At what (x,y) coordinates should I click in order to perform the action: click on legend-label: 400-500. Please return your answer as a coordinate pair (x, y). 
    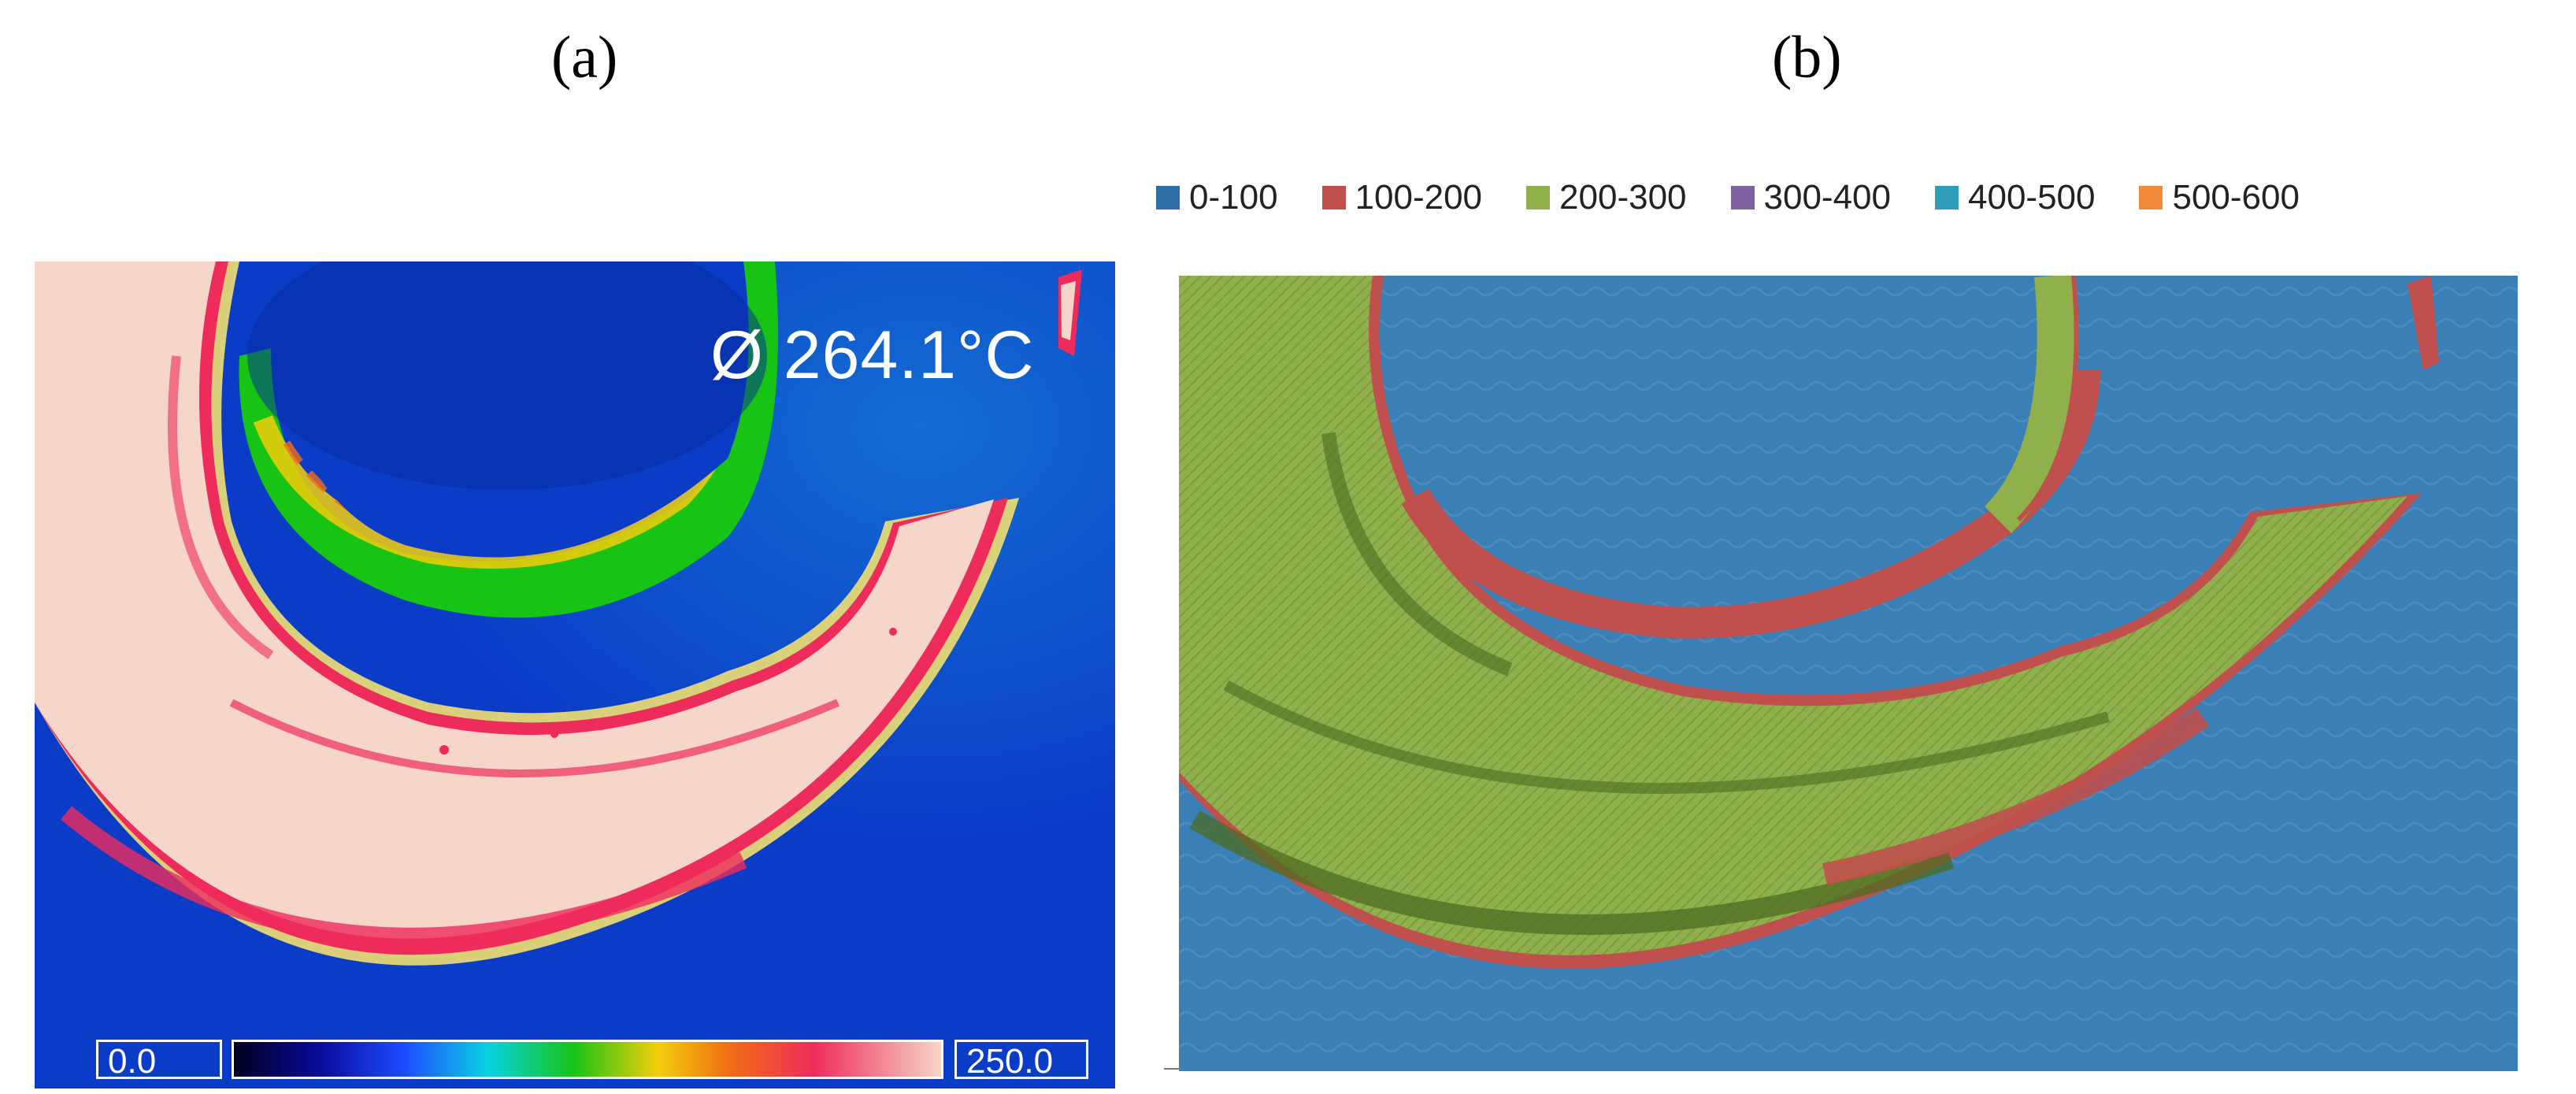
    Looking at the image, I should click on (2032, 197).